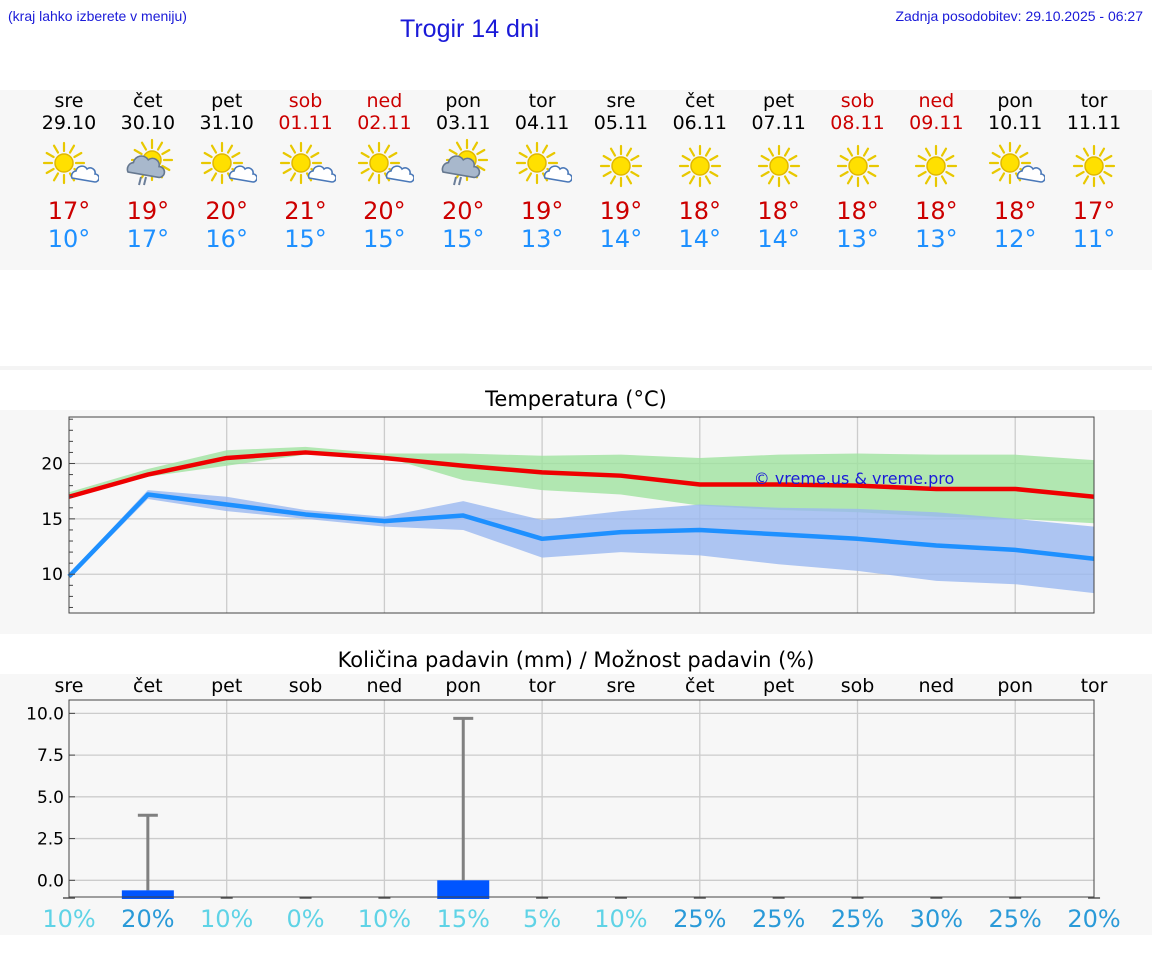  What do you see at coordinates (582, 485) in the screenshot?
I see `max_range-band` at bounding box center [582, 485].